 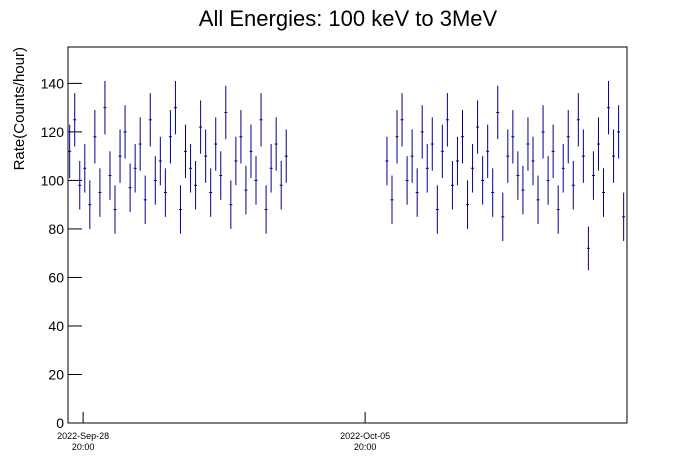 I want to click on y-tick-label: 60, so click(x=56, y=277).